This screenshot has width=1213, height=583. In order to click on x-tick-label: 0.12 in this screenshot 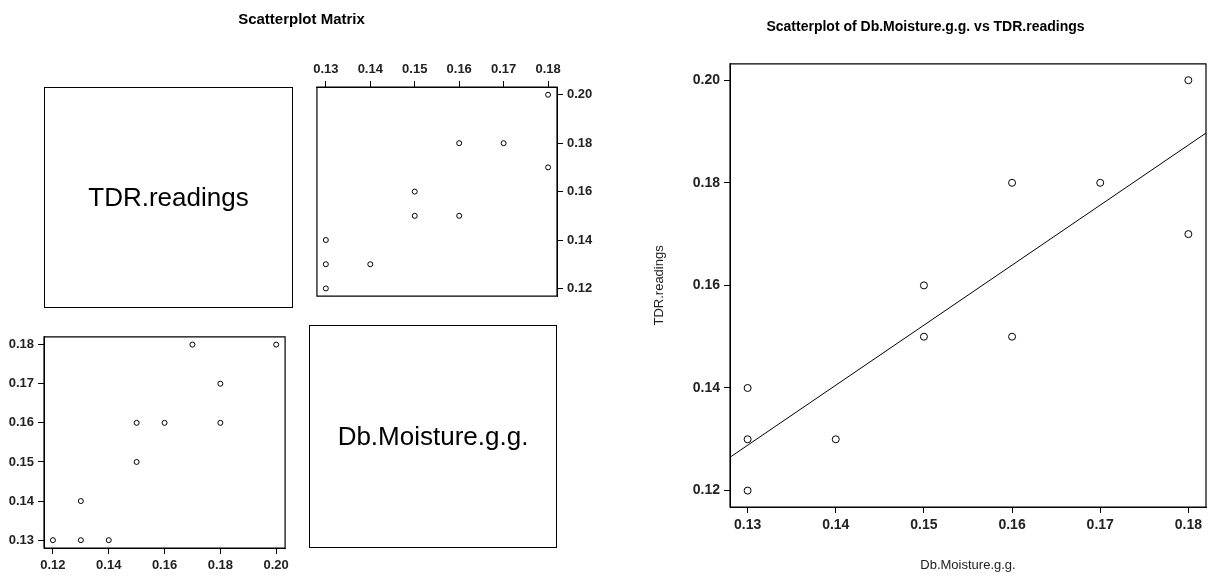, I will do `click(53, 565)`.